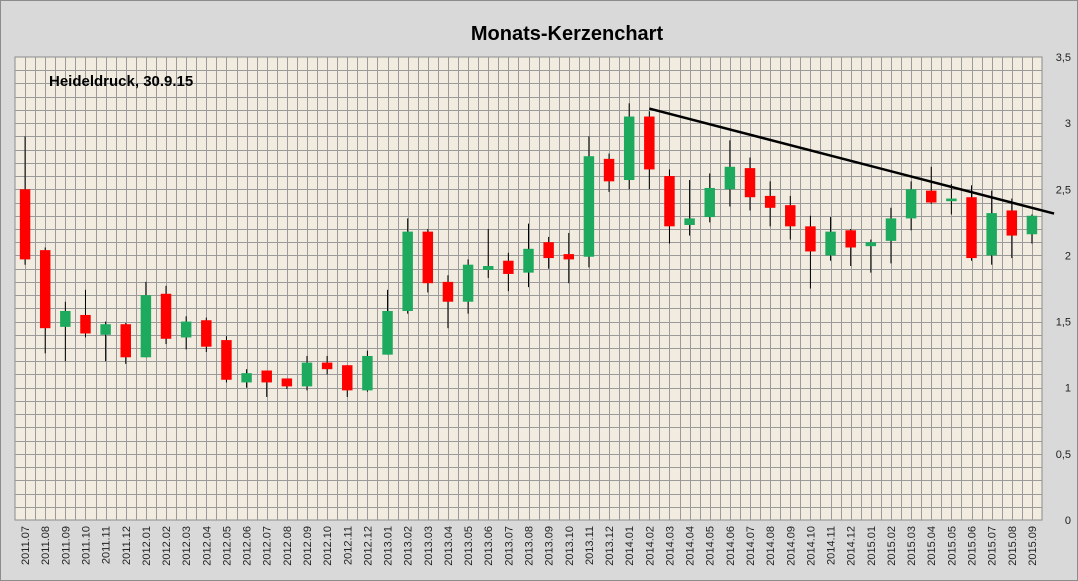  What do you see at coordinates (308, 546) in the screenshot?
I see `x-tick-label: 2012.09` at bounding box center [308, 546].